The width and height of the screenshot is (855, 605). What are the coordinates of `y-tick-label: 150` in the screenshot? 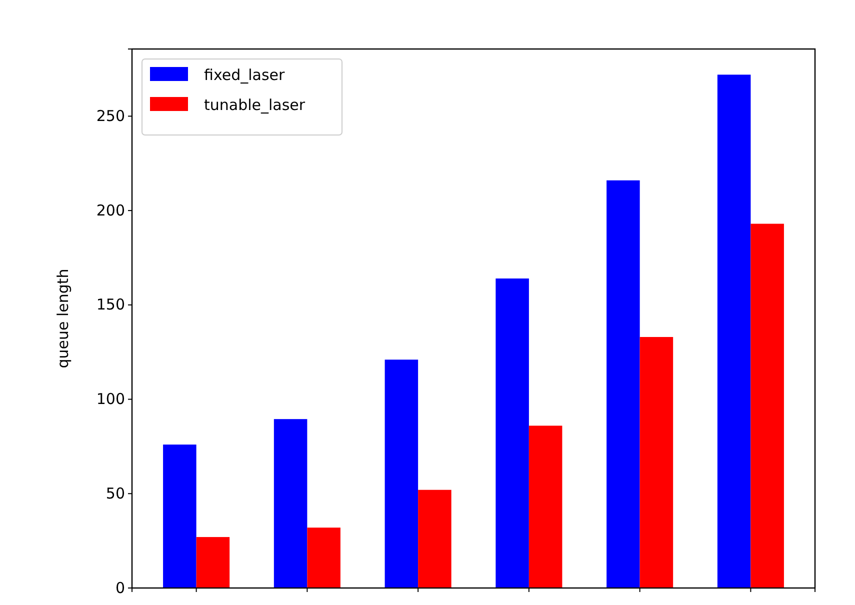 It's located at (110, 305).